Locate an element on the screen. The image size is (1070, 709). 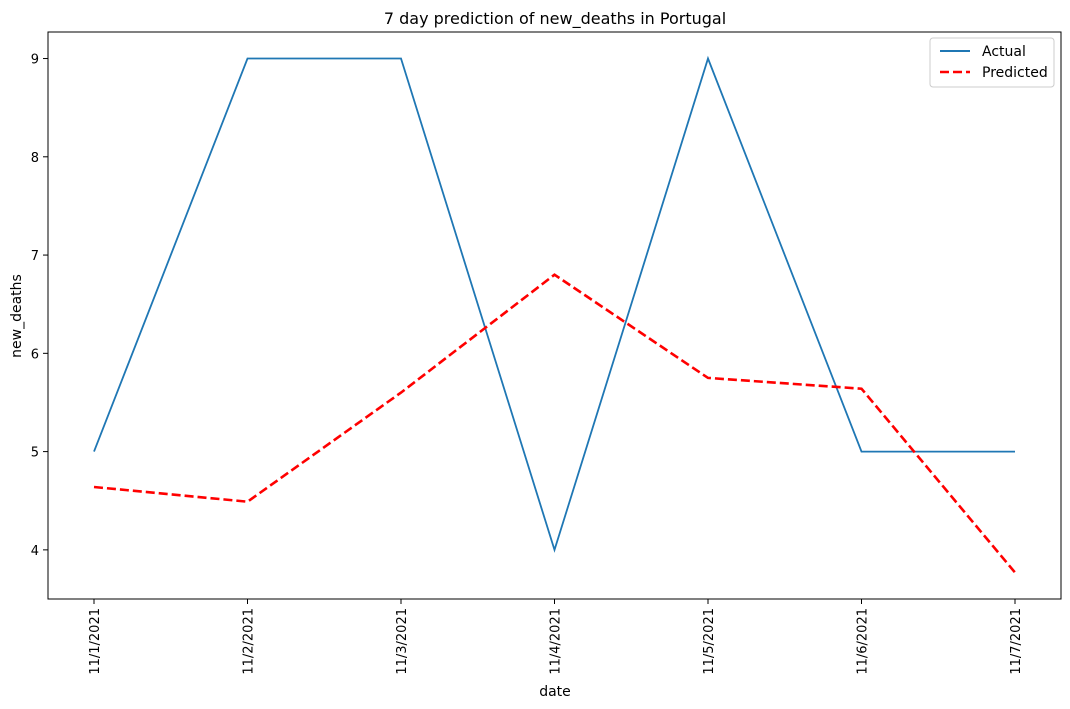
y-tick-label: 7 is located at coordinates (35, 256).